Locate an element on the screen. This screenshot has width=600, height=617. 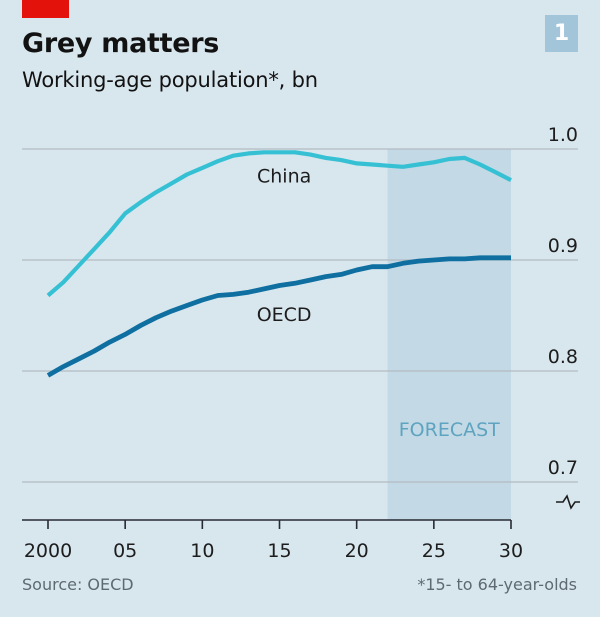
x-tick-label: 25 is located at coordinates (434, 551).